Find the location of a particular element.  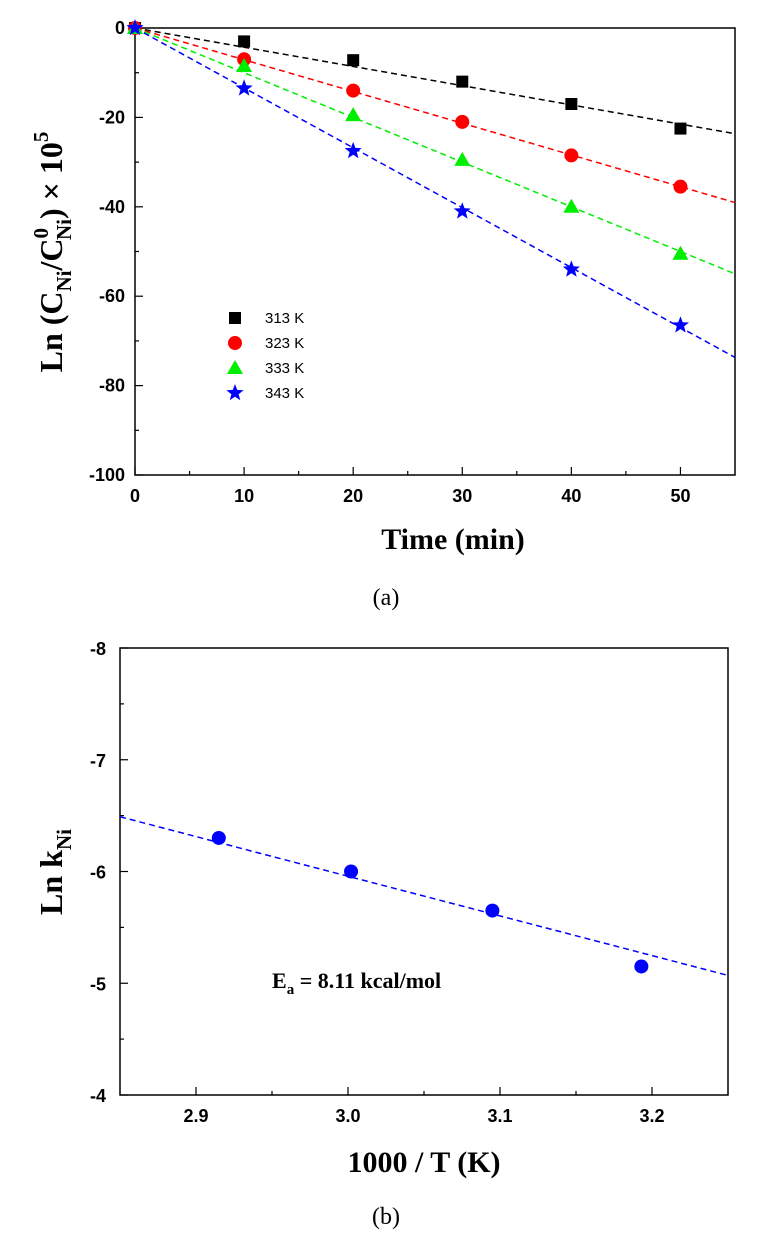

x-tick-label: 30 is located at coordinates (462, 496).